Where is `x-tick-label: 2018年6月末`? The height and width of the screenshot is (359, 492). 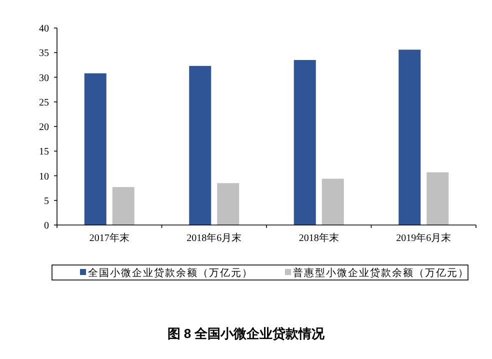
x-tick-label: 2018年6月末 is located at coordinates (214, 238).